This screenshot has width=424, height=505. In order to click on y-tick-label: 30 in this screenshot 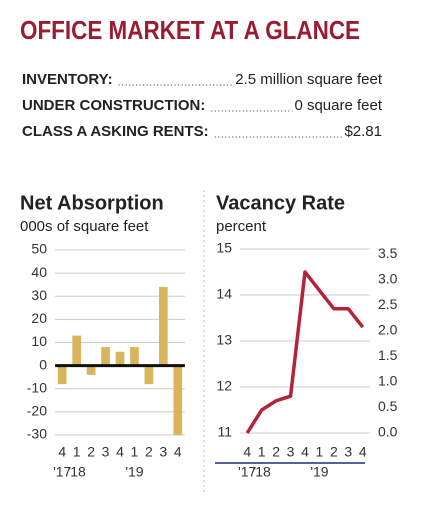, I will do `click(39, 295)`.